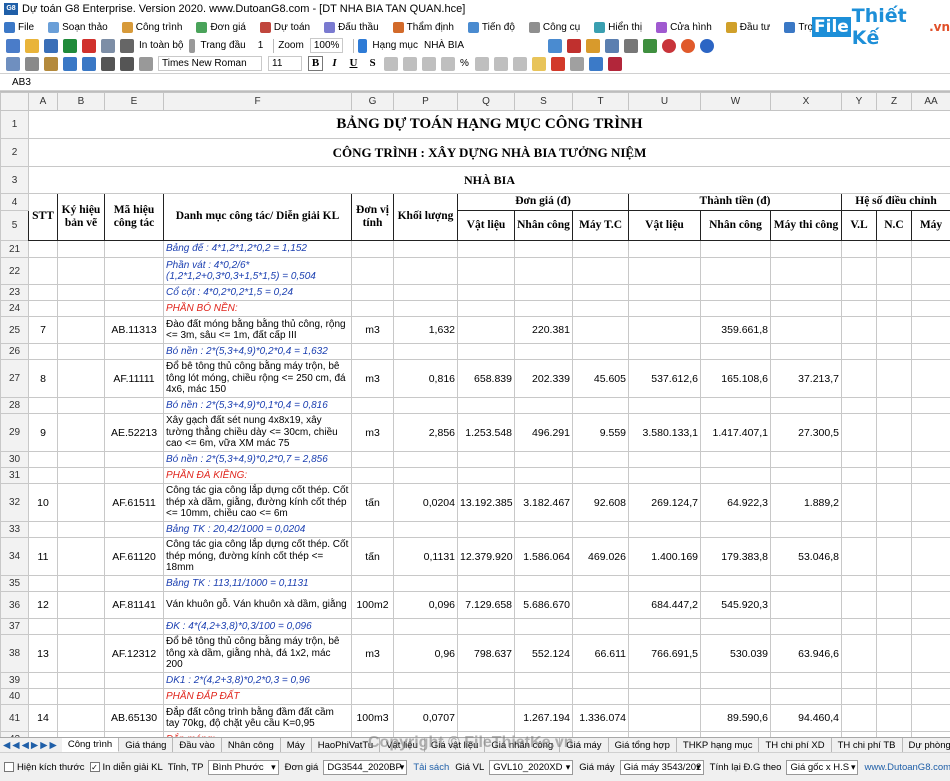 Image resolution: width=950 pixels, height=781 pixels. I want to click on labor-price-cell, so click(543, 271).